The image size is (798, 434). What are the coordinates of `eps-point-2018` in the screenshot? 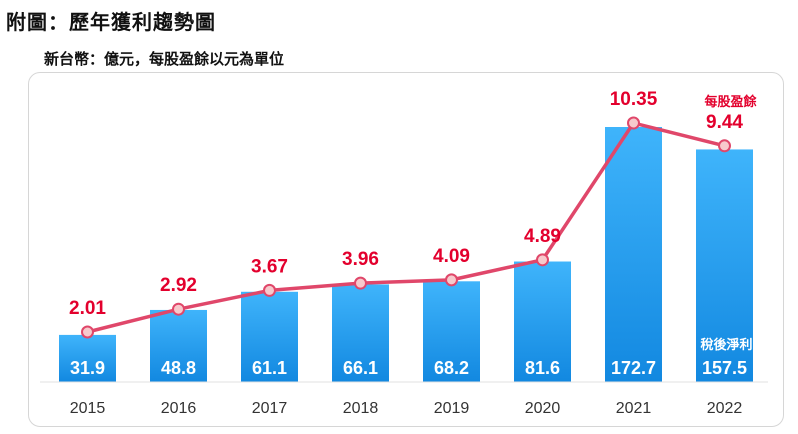 It's located at (360, 283).